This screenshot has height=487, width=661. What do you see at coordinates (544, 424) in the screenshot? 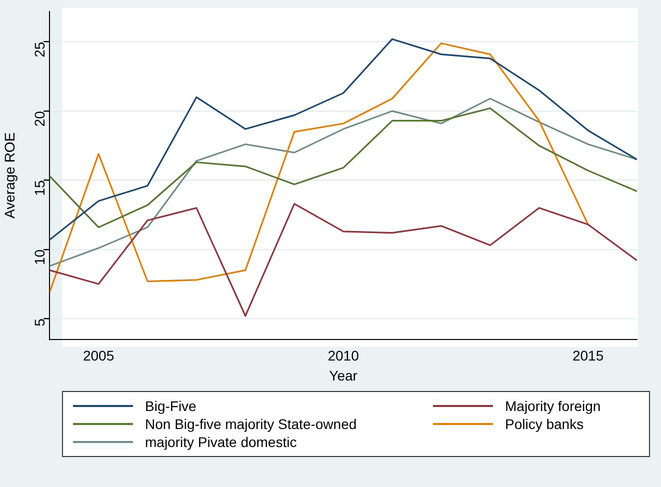
I see `legend-label: Policy banks` at bounding box center [544, 424].